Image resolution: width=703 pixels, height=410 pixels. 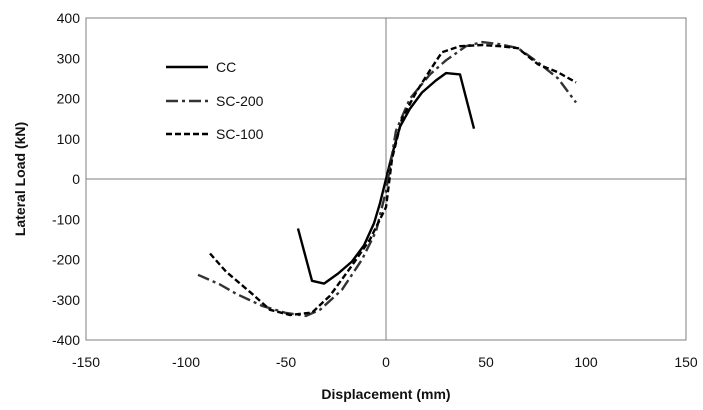 What do you see at coordinates (86, 362) in the screenshot?
I see `x-tick-label: -150` at bounding box center [86, 362].